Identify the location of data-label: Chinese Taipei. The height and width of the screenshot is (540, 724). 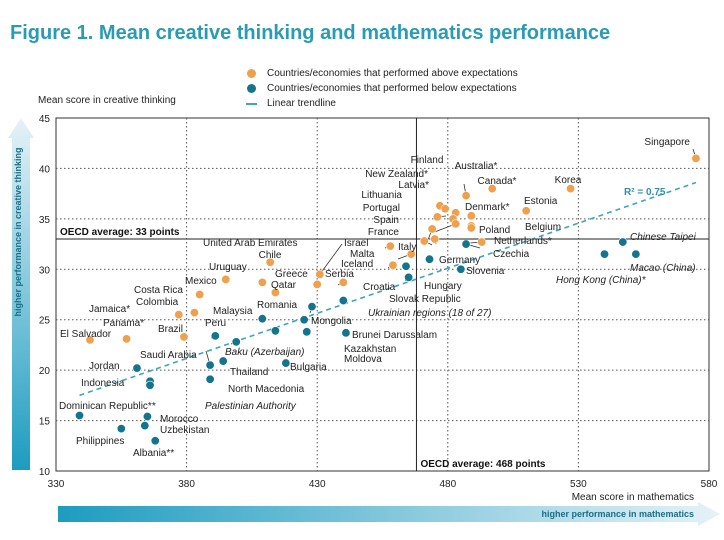
(663, 237).